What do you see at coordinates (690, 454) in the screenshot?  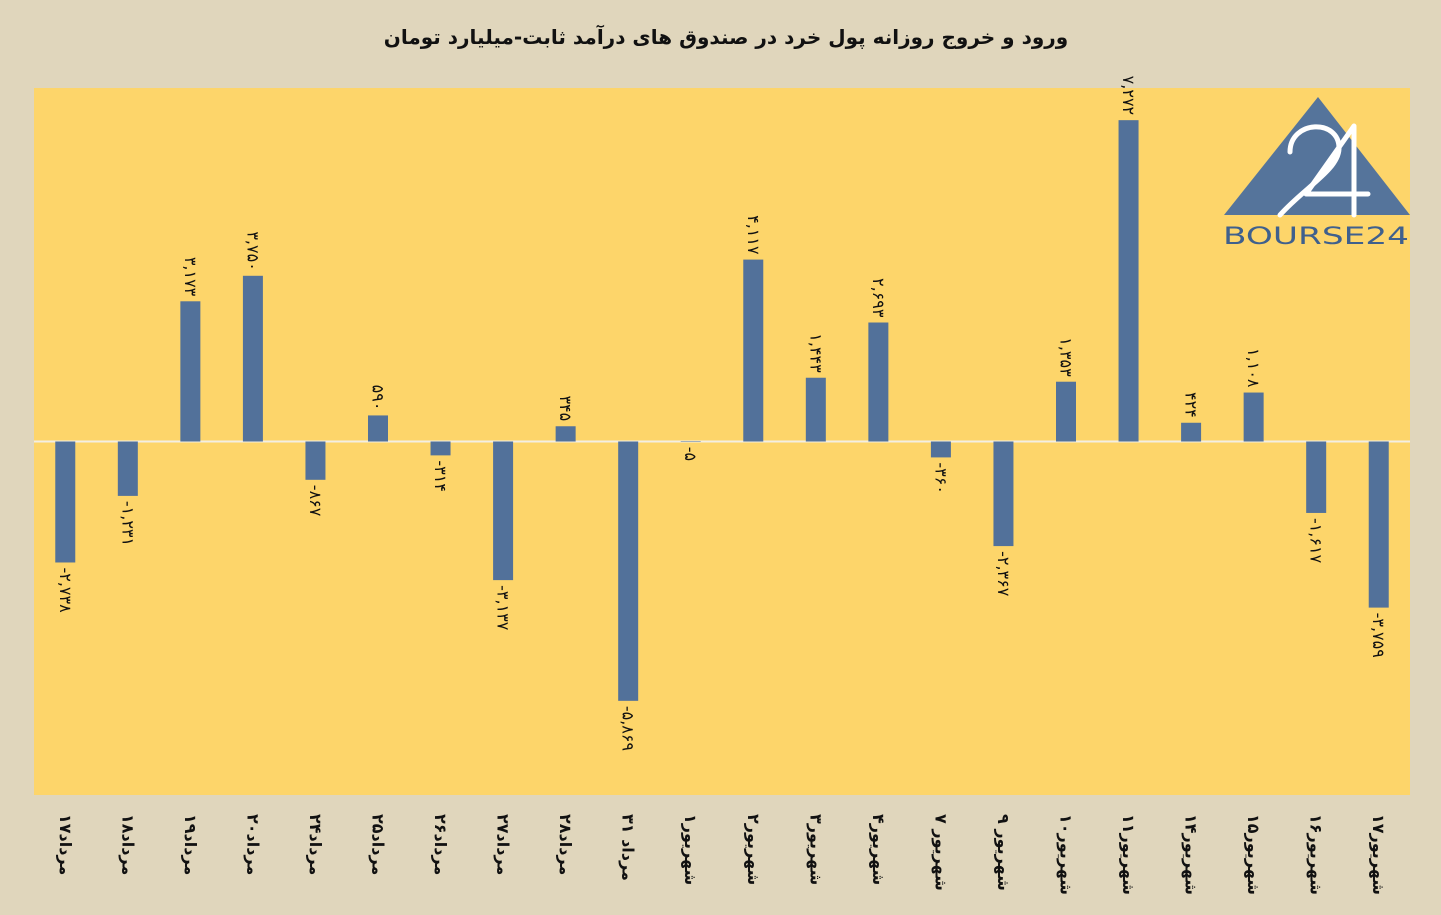 I see `data-label: -۵` at bounding box center [690, 454].